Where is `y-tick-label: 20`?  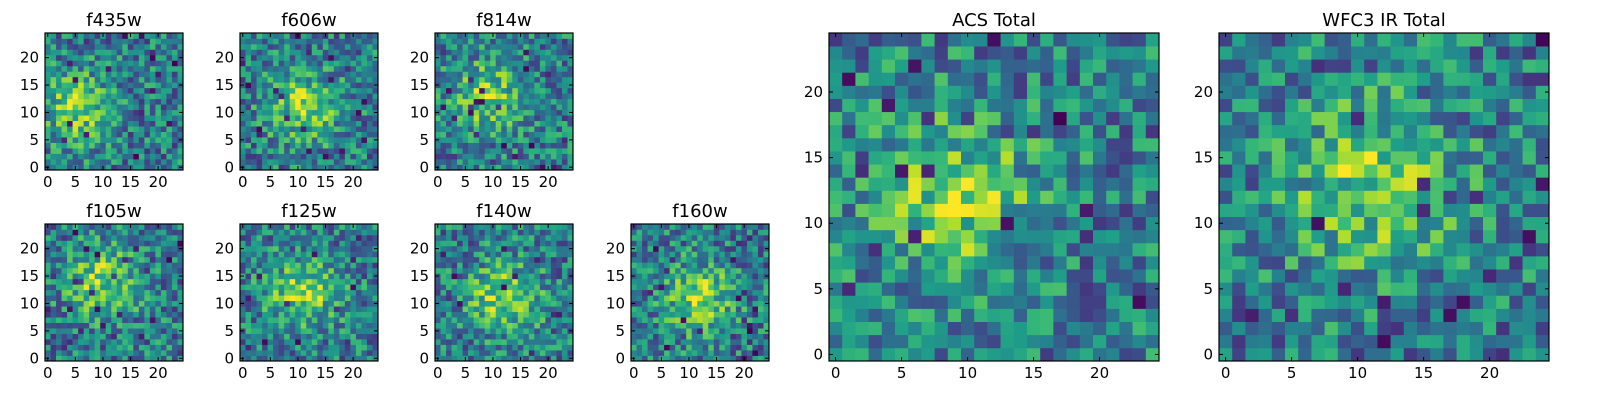 y-tick-label: 20 is located at coordinates (615, 249).